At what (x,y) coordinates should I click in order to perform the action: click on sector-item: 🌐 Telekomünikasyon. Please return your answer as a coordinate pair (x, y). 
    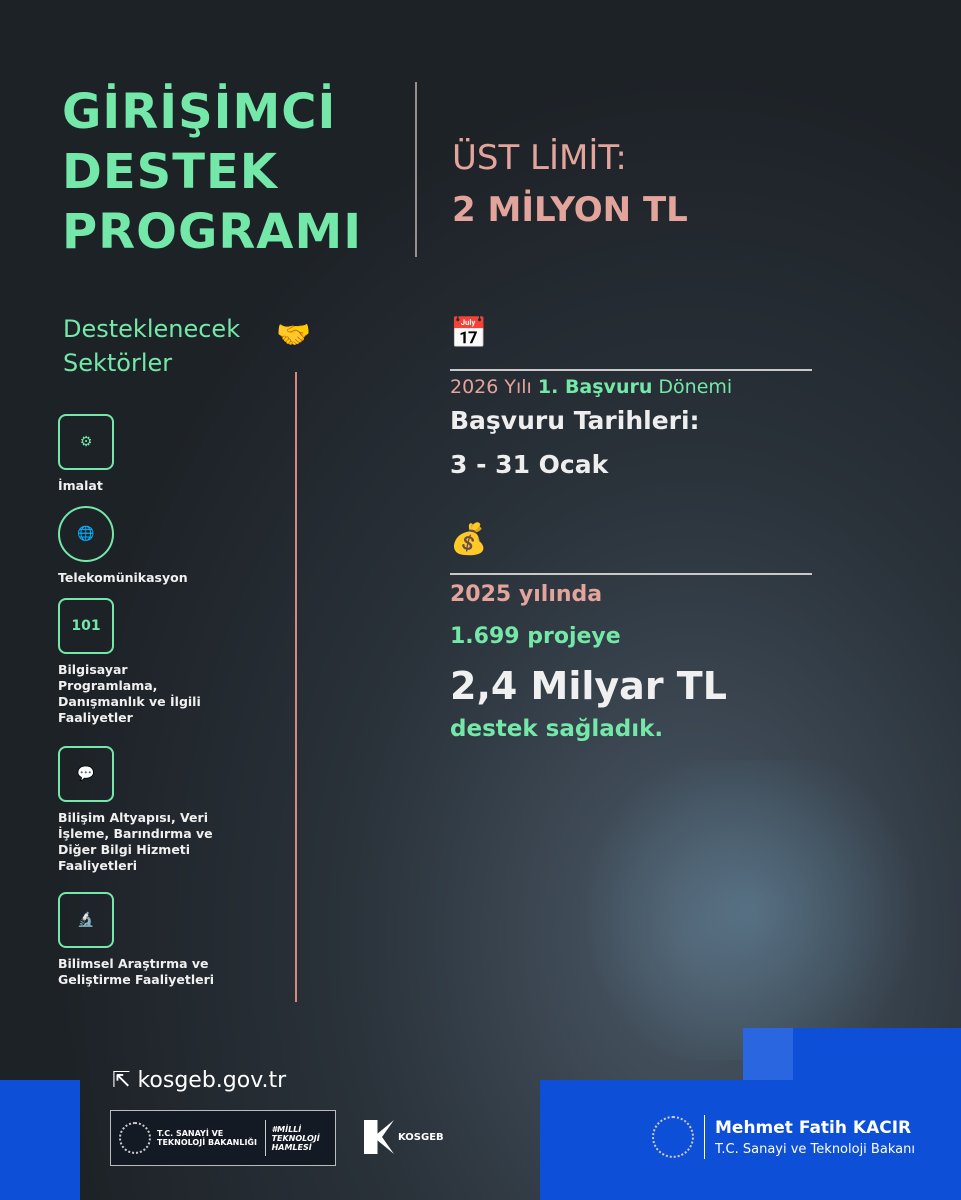
    Looking at the image, I should click on (158, 546).